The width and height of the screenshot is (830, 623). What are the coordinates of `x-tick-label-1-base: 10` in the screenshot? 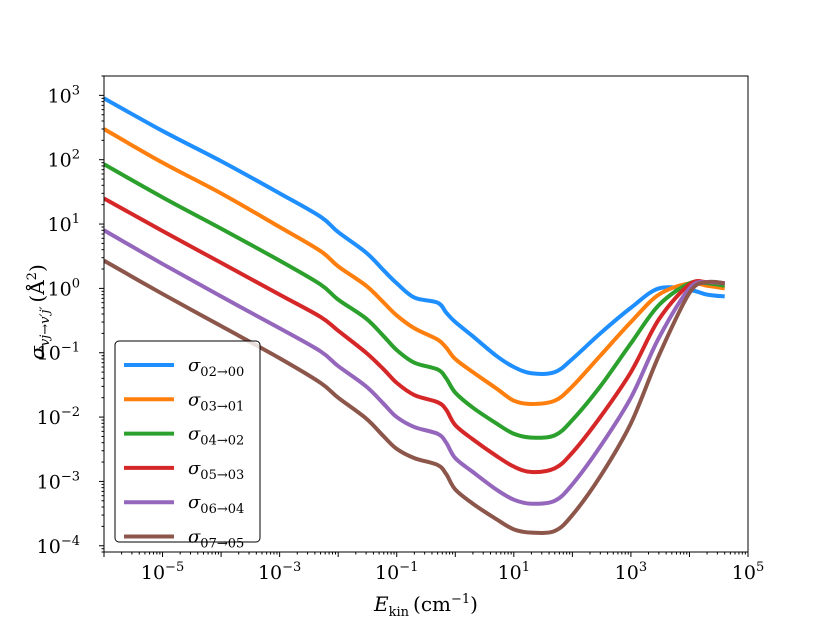 It's located at (270, 573).